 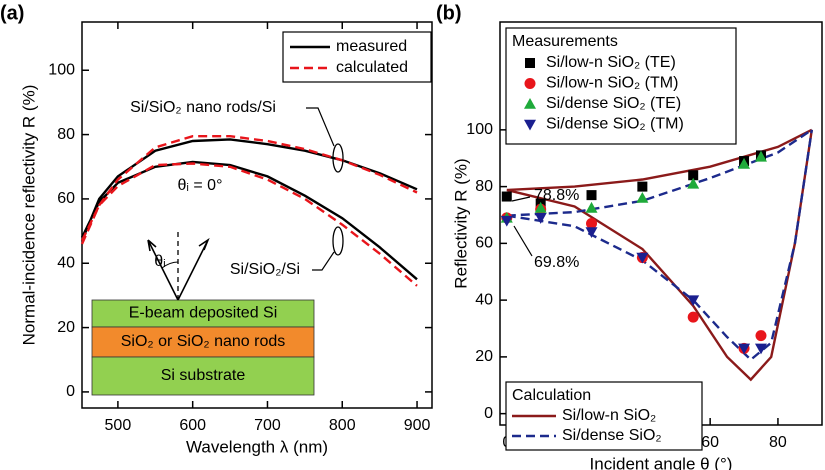 What do you see at coordinates (371, 46) in the screenshot?
I see `legend-label: measured` at bounding box center [371, 46].